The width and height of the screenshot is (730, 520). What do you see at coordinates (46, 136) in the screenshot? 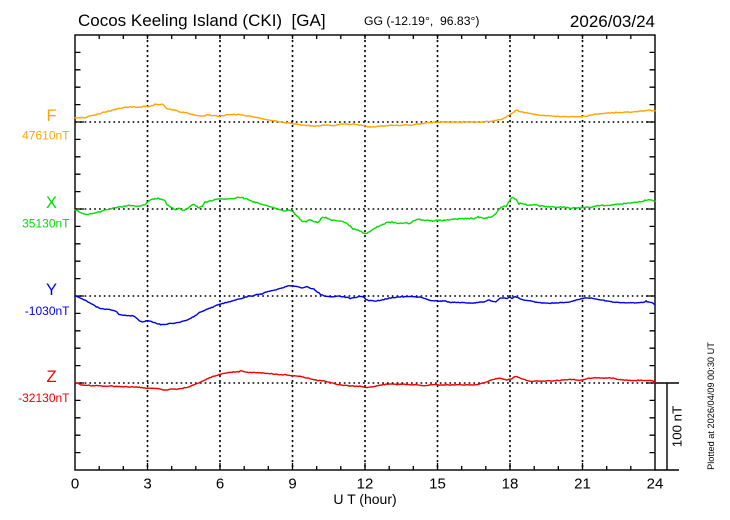
I see `svg-text: 47610nT` at bounding box center [46, 136].